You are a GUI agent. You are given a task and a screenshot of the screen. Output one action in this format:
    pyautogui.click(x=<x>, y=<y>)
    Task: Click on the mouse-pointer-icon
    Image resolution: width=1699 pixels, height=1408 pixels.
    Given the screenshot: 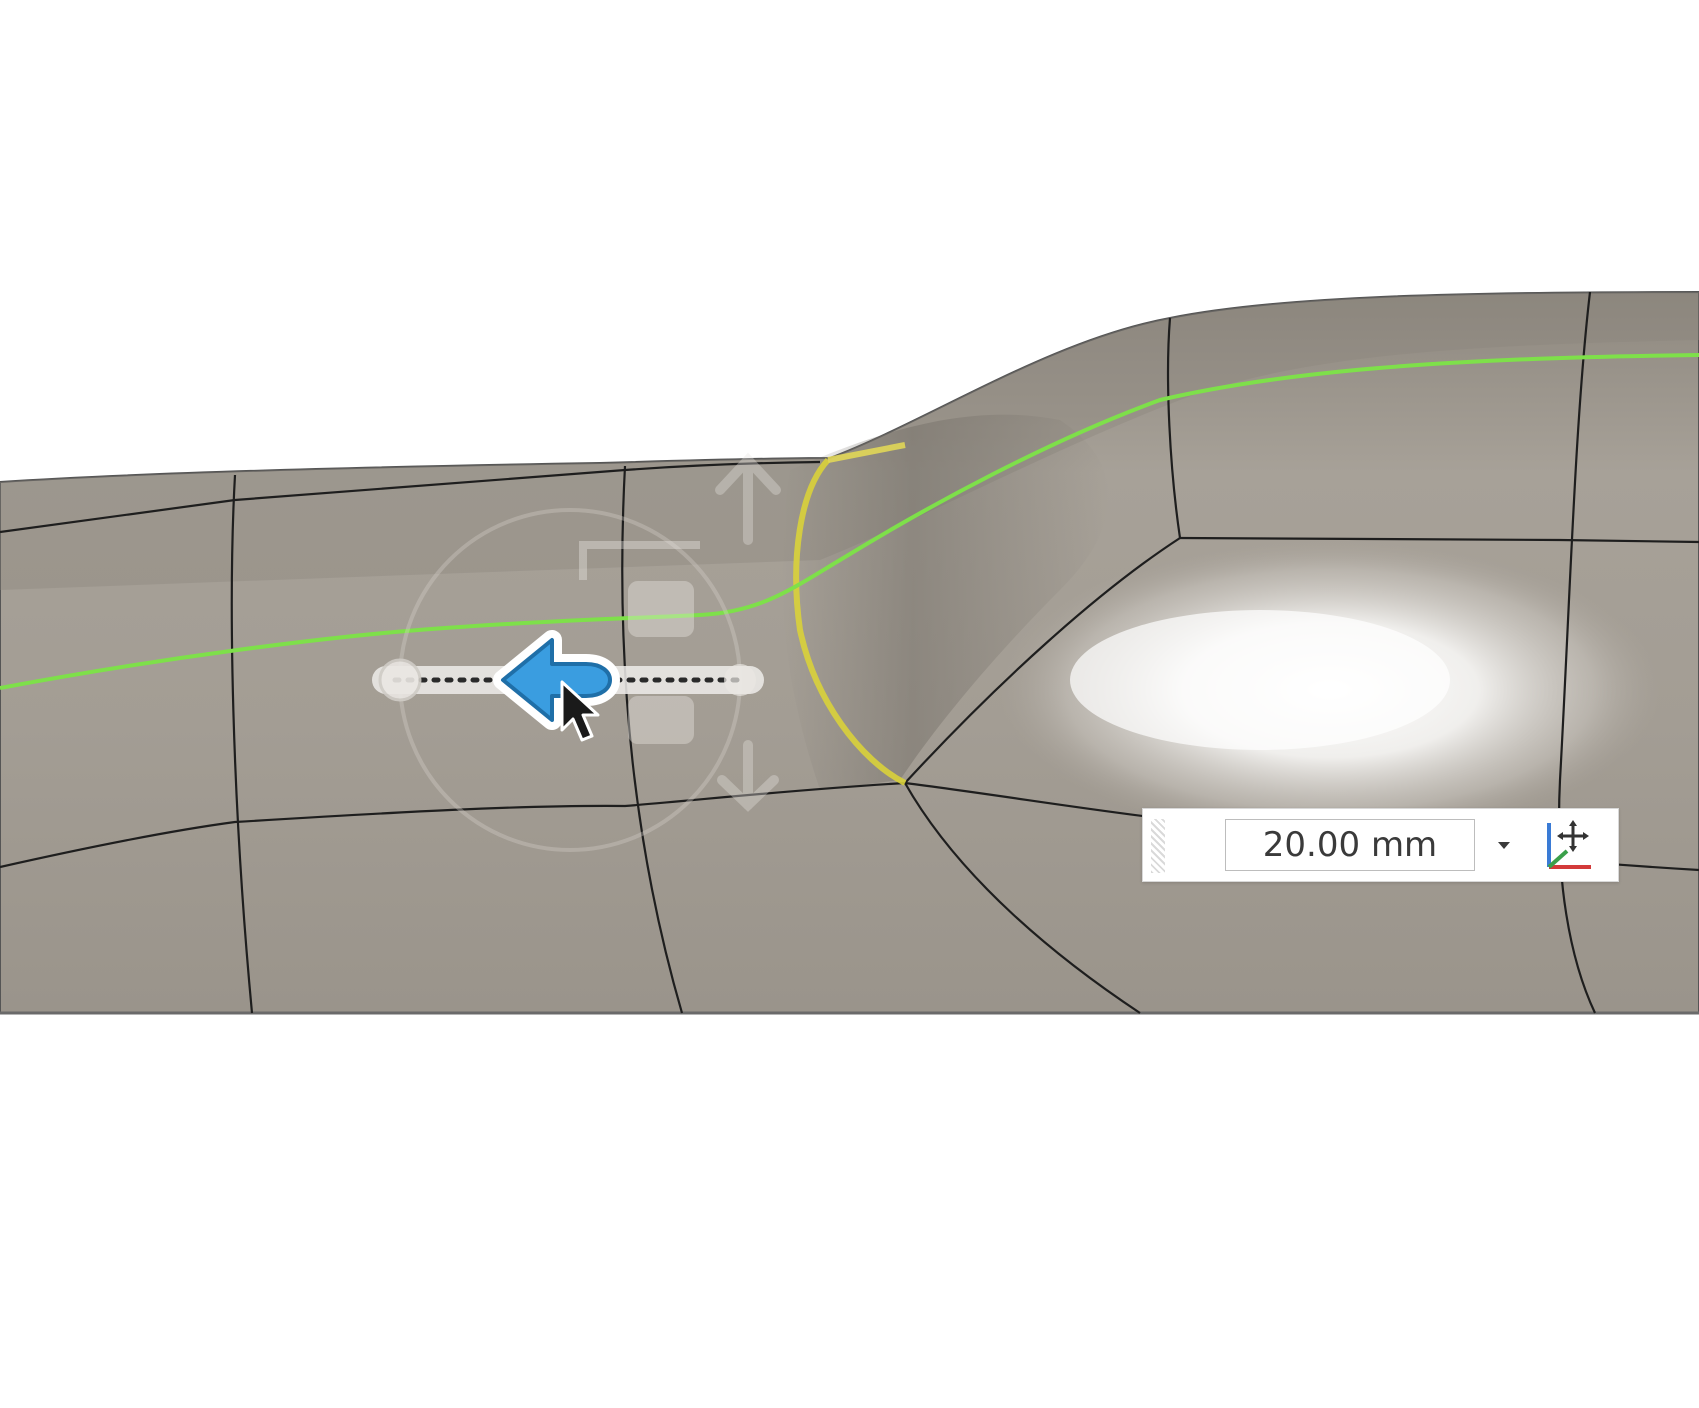 What is the action you would take?
    pyautogui.click(x=580, y=711)
    